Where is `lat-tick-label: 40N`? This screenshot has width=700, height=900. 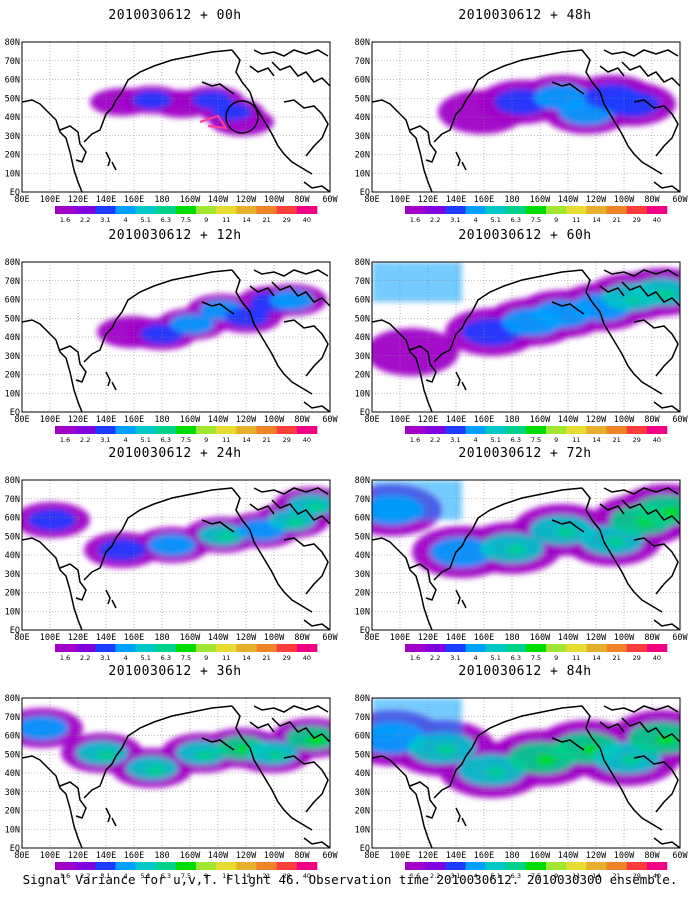 lat-tick-label: 40N is located at coordinates (12, 774).